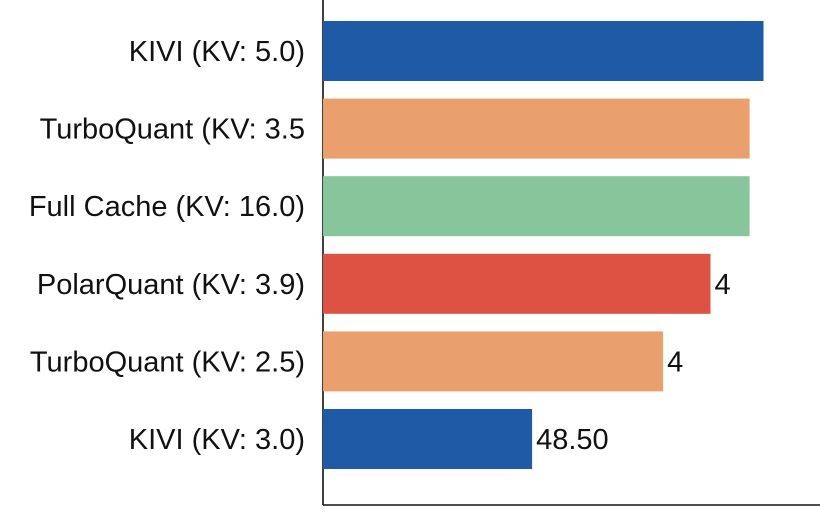 This screenshot has height=513, width=820. I want to click on value-label-3: 4, so click(723, 285).